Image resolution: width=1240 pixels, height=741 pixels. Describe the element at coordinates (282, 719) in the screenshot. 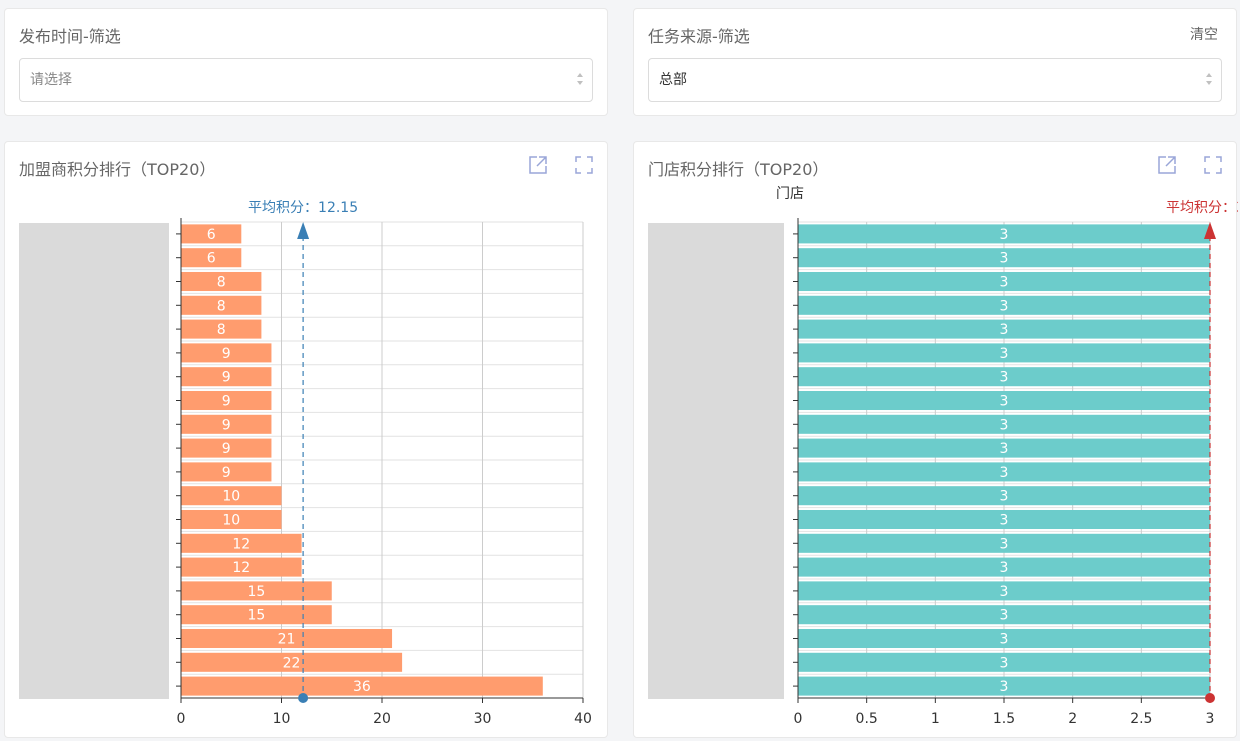

I see `x-tick-label: 10` at that location.